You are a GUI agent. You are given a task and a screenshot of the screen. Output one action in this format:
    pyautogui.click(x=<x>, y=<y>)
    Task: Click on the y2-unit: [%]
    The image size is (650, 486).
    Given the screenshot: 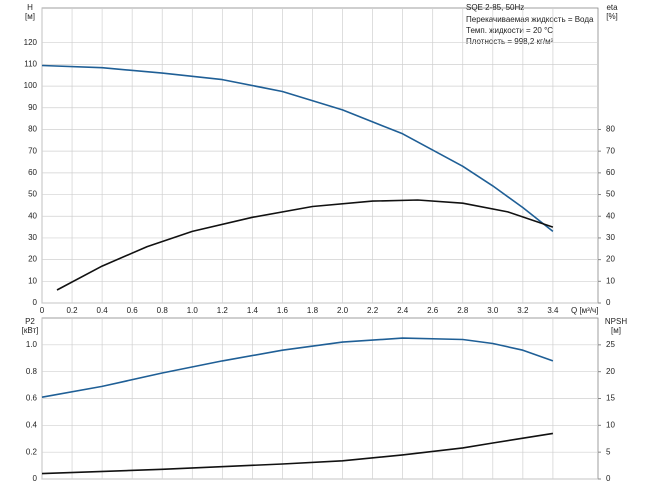 What is the action you would take?
    pyautogui.click(x=612, y=16)
    